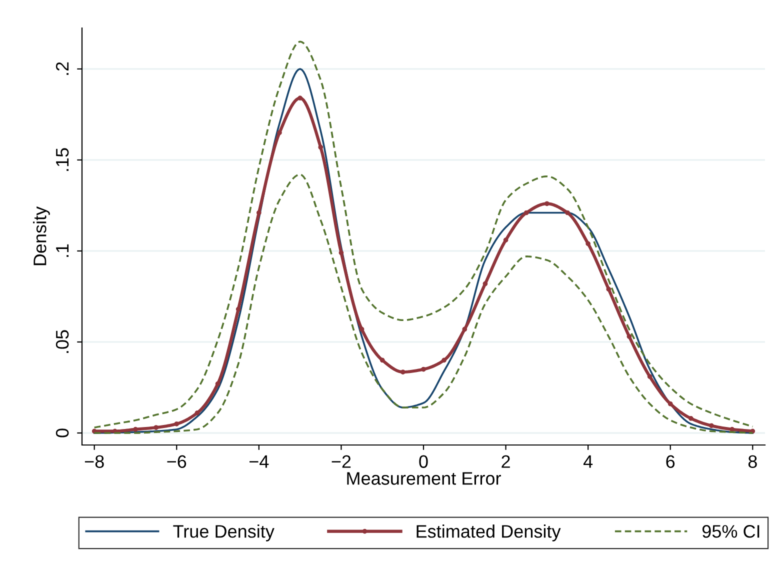  What do you see at coordinates (341, 461) in the screenshot?
I see `x-tick-label: −2` at bounding box center [341, 461].